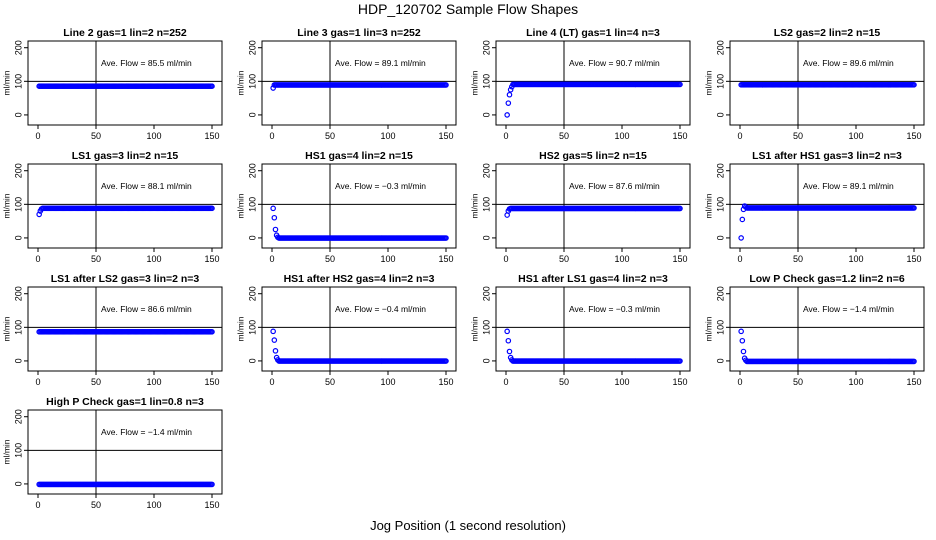  I want to click on page-title: HDP_120702 Sample Flow Shapes, so click(468, 9).